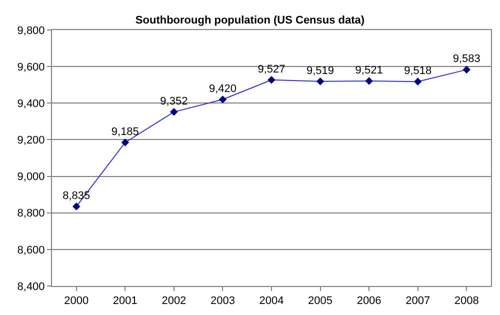 The image size is (500, 315). What do you see at coordinates (31, 214) in the screenshot?
I see `y-tick-label: 8,800` at bounding box center [31, 214].